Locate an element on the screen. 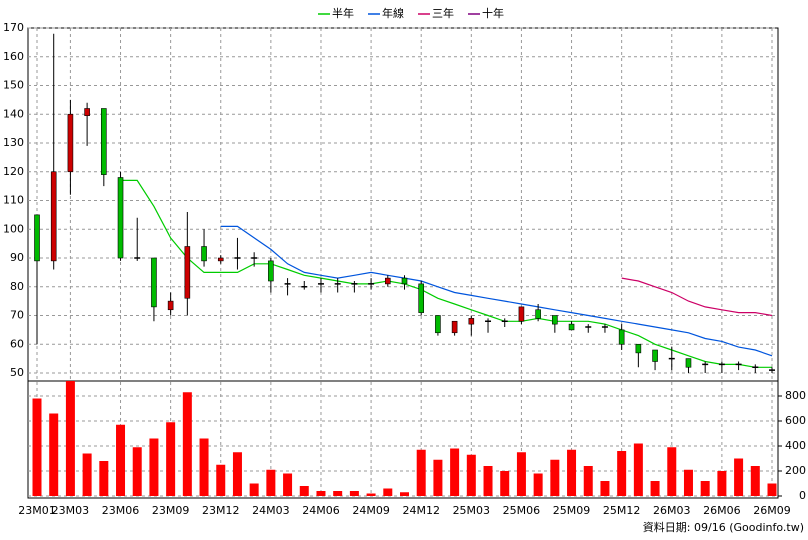 The image size is (808, 540). x-tick-label: 23M06 is located at coordinates (121, 510).